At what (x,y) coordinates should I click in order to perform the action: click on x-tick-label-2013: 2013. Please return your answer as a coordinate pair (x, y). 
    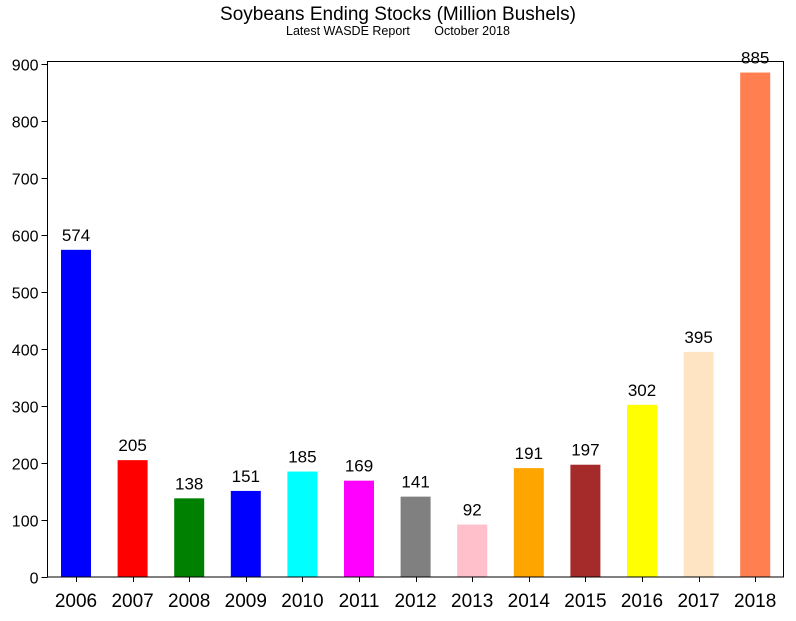
    Looking at the image, I should click on (472, 601).